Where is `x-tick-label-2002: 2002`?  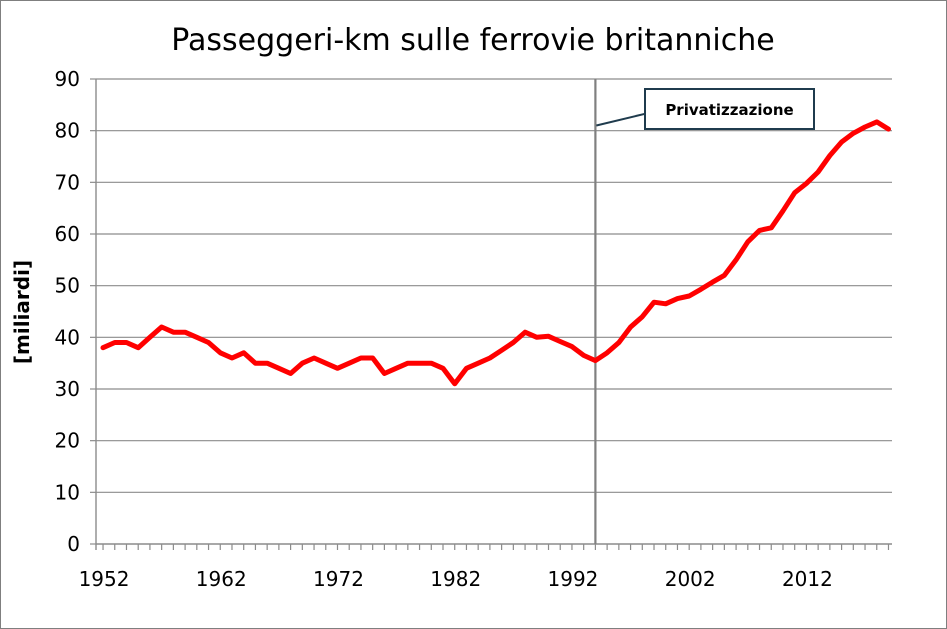 x-tick-label-2002: 2002 is located at coordinates (690, 579).